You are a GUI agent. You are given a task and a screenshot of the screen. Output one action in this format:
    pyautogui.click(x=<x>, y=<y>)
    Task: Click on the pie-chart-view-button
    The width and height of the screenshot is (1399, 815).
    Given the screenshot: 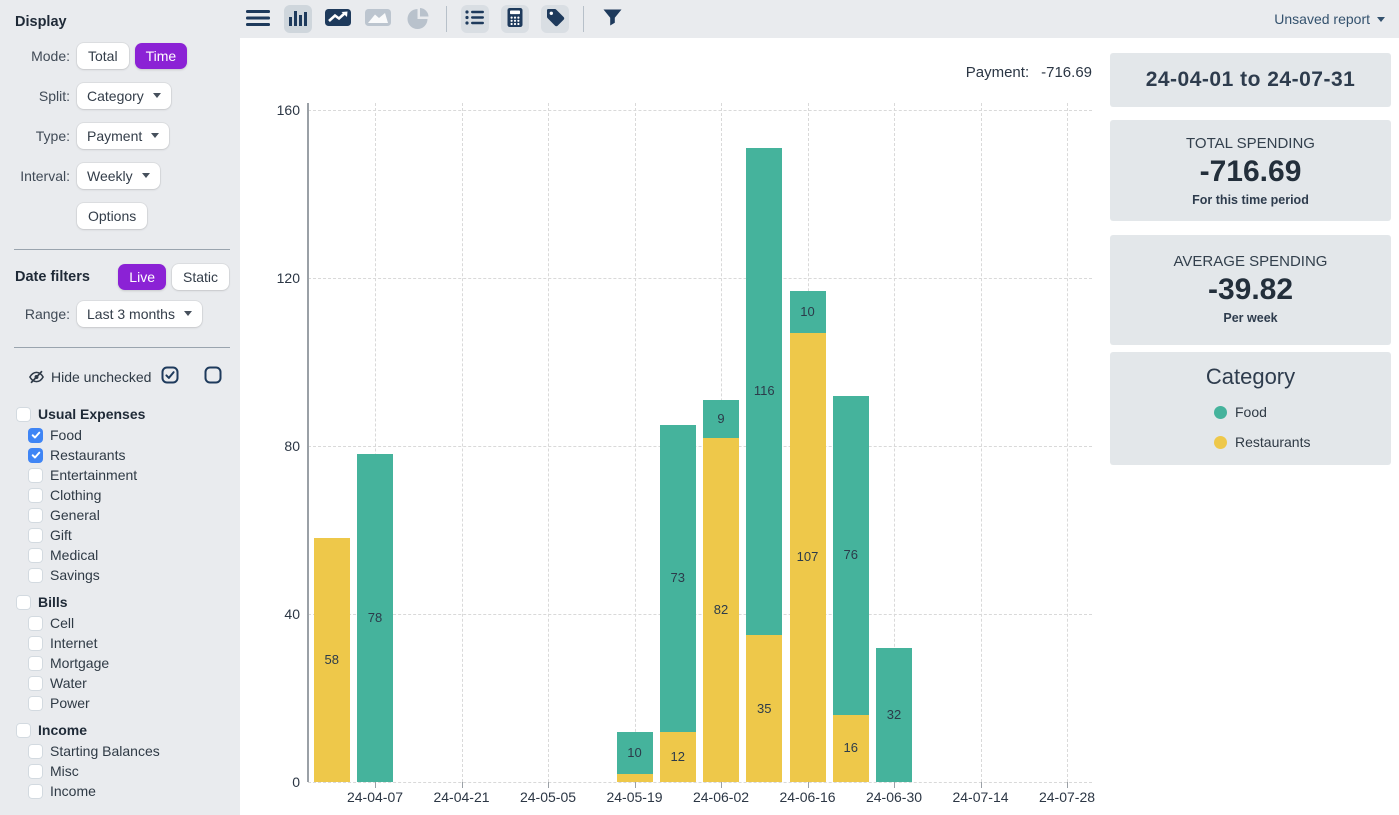 What is the action you would take?
    pyautogui.click(x=418, y=19)
    